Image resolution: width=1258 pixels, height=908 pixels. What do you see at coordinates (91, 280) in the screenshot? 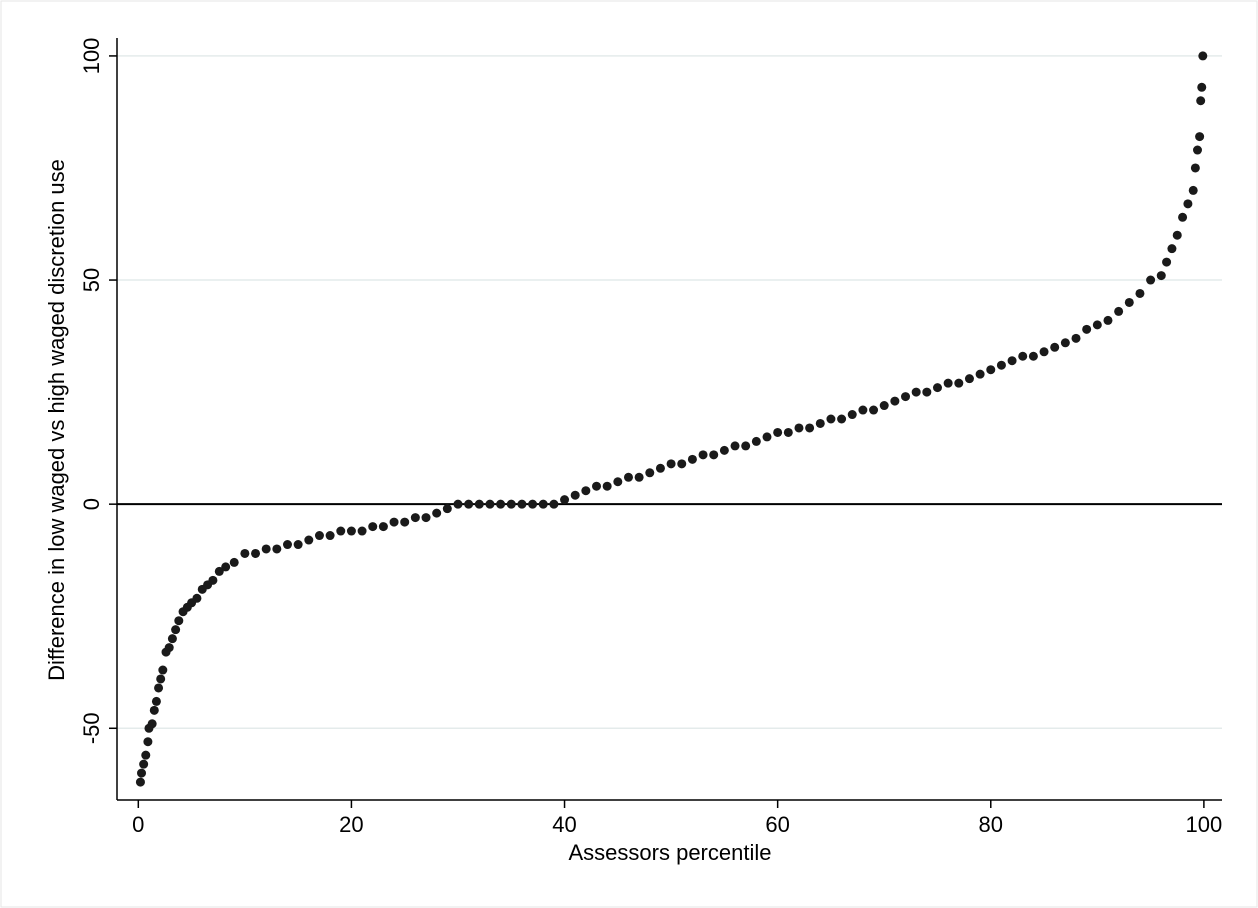
I see `y-tick-label: 50` at bounding box center [91, 280].